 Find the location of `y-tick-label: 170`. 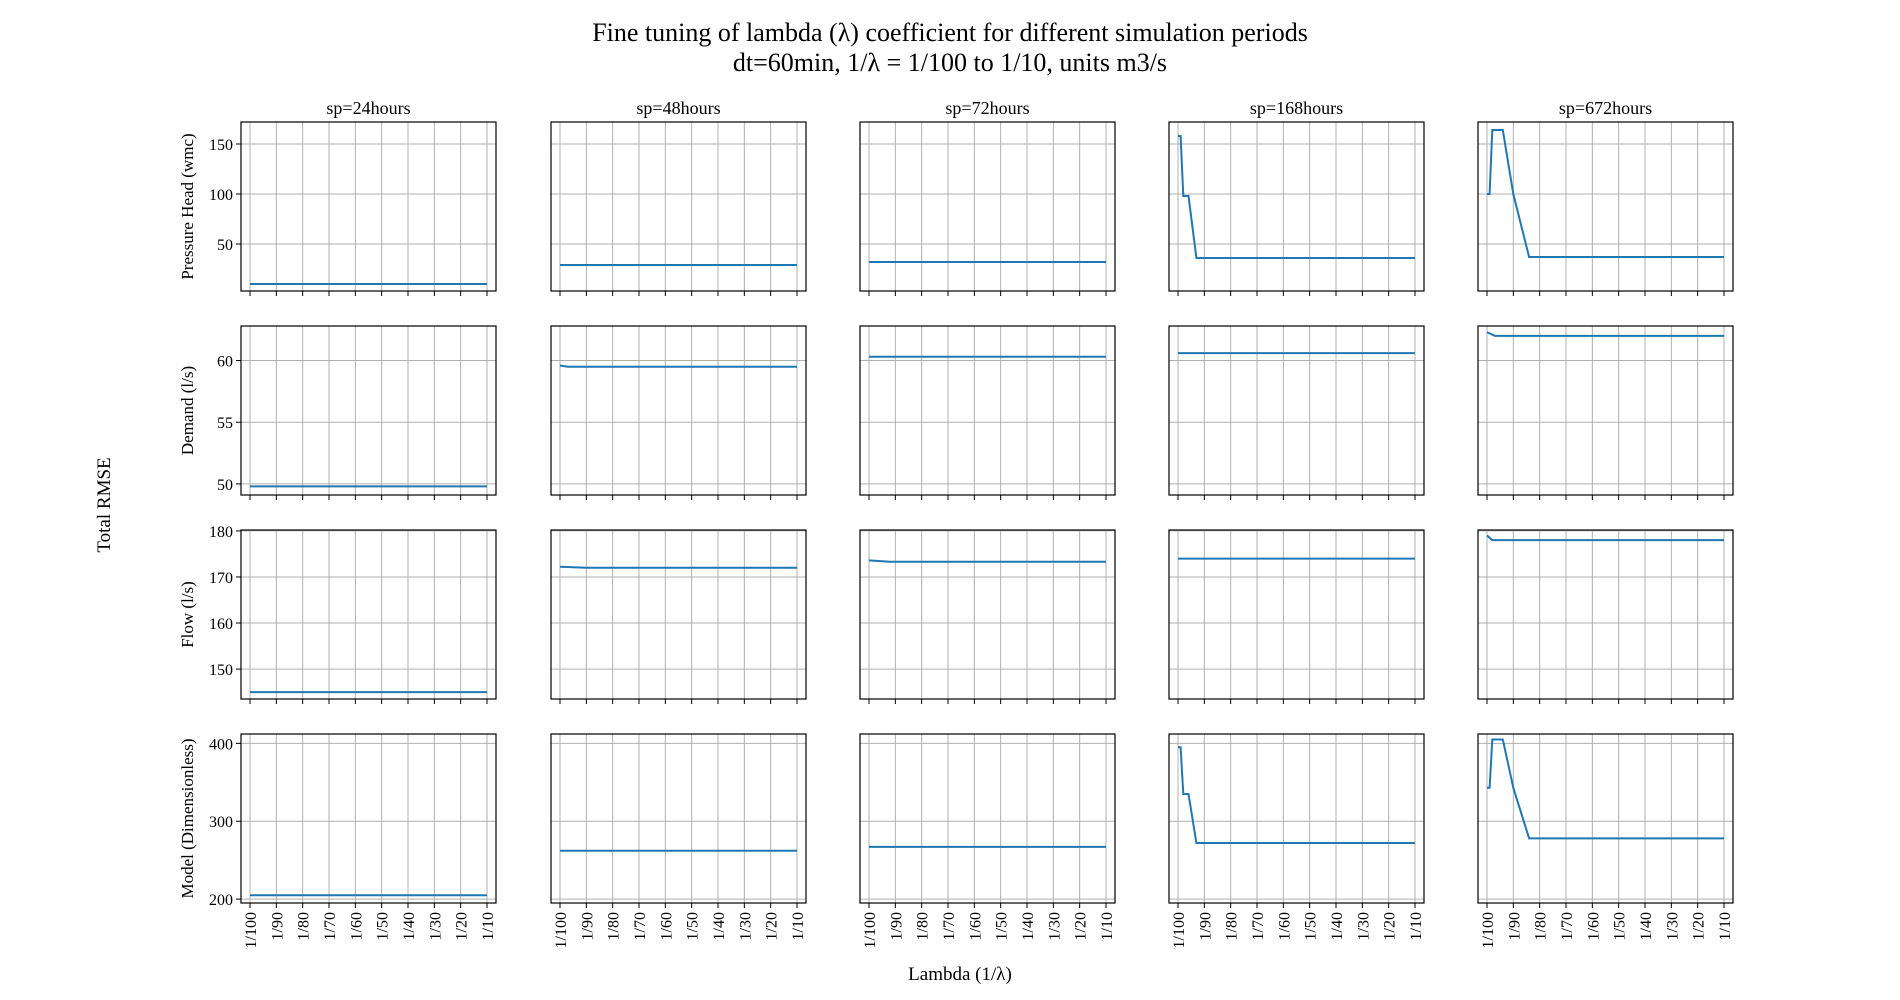

y-tick-label: 170 is located at coordinates (221, 578).